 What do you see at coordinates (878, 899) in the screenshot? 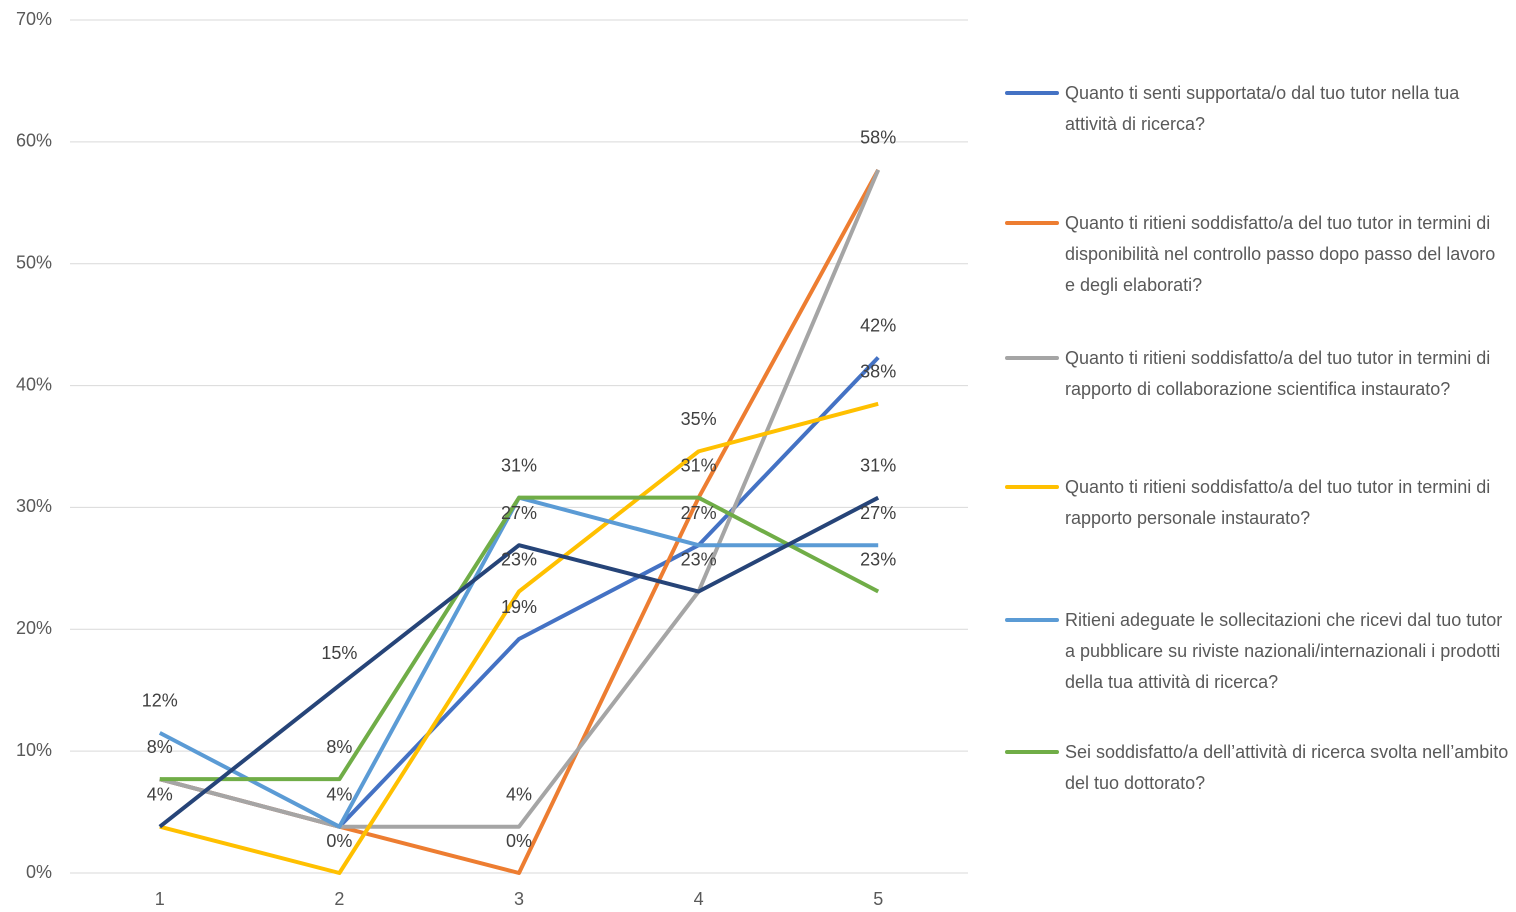
I see `x-tick-label: 5` at bounding box center [878, 899].